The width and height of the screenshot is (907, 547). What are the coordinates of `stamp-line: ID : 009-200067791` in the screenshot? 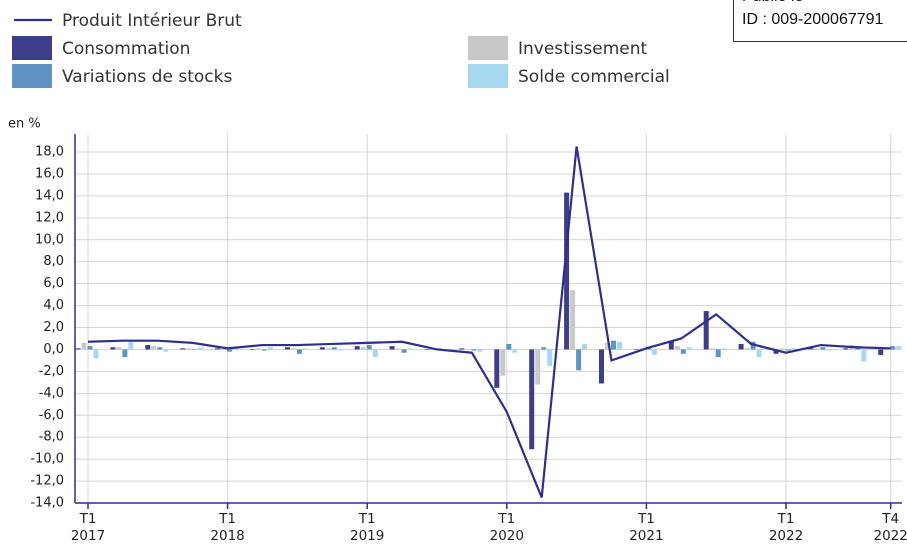 It's located at (813, 19).